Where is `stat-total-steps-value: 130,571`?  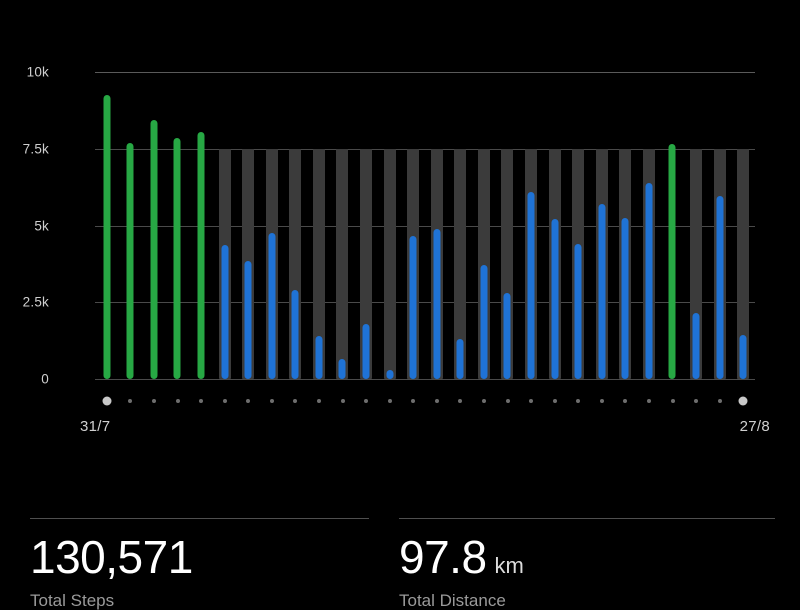 stat-total-steps-value: 130,571 is located at coordinates (115, 557).